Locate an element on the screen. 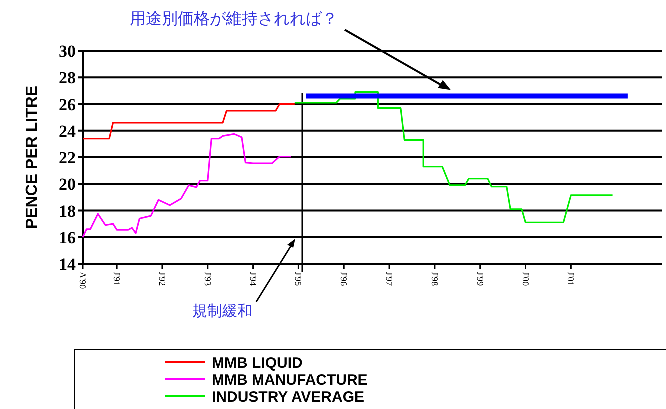 This screenshot has width=666, height=409. x-tick-label: J'99 is located at coordinates (480, 279).